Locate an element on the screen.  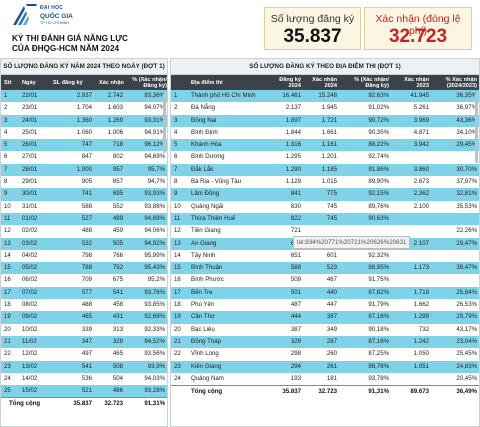
cell-confirmed-2024: 775 is located at coordinates (331, 194).